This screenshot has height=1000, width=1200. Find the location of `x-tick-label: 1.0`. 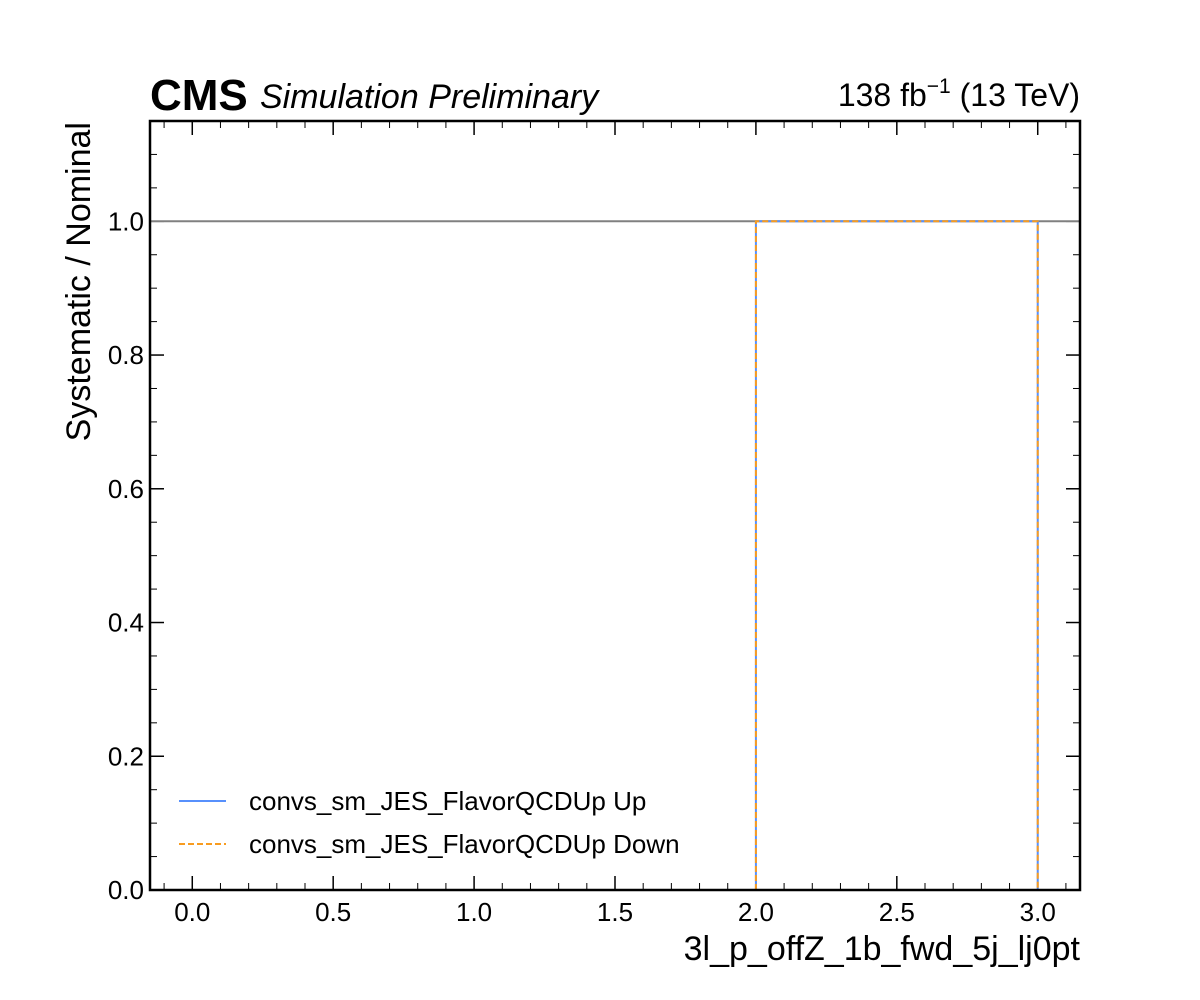

x-tick-label: 1.0 is located at coordinates (474, 912).